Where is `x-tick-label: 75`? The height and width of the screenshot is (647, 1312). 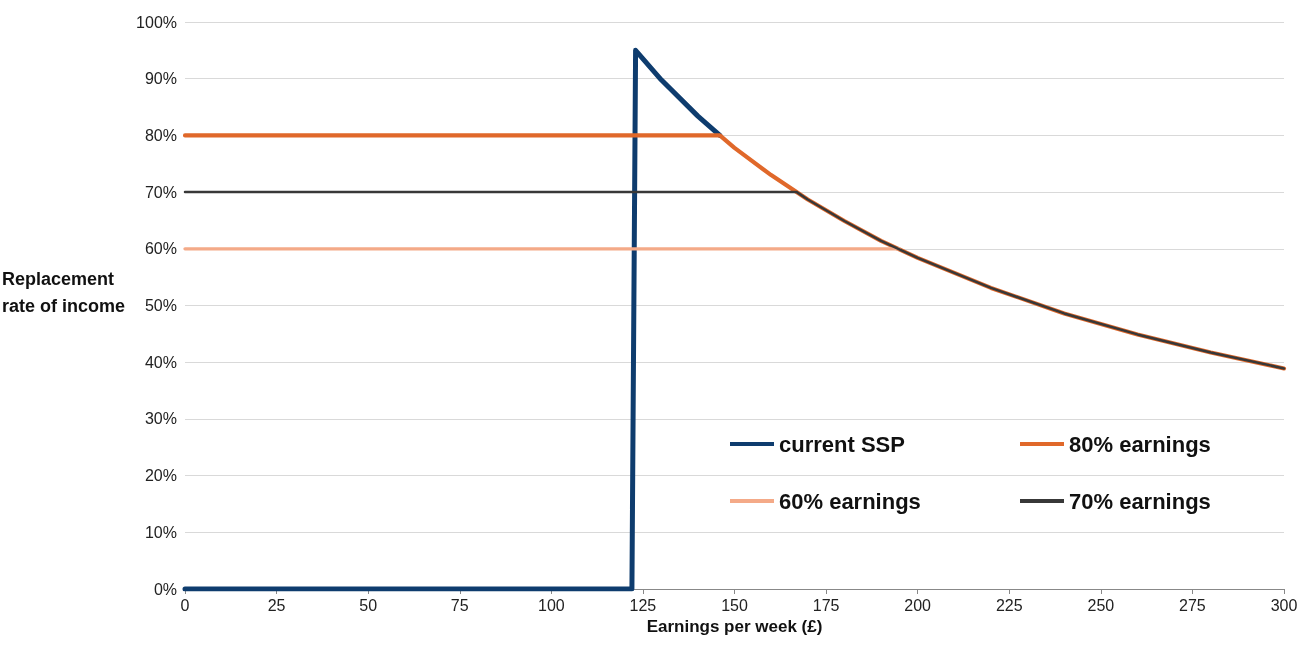
x-tick-label: 75 is located at coordinates (459, 605).